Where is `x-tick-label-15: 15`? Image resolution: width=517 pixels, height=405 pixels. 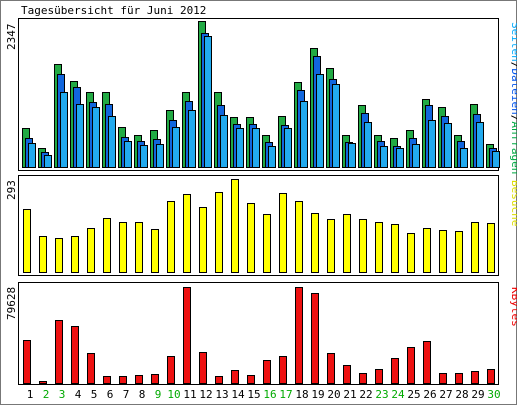
x-tick-label-15: 15 is located at coordinates (253, 394).